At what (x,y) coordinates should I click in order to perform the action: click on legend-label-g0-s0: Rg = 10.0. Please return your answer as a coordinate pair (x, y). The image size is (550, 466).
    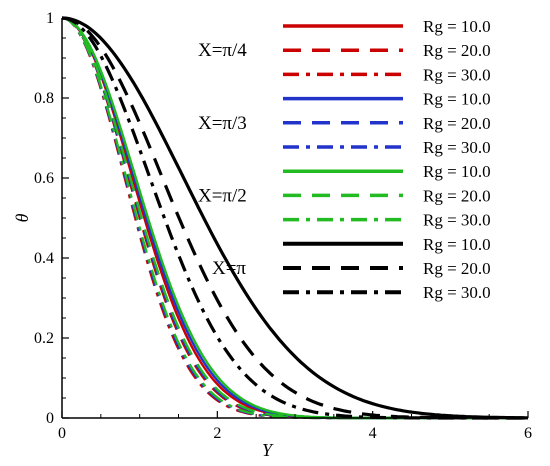
    Looking at the image, I should click on (457, 26).